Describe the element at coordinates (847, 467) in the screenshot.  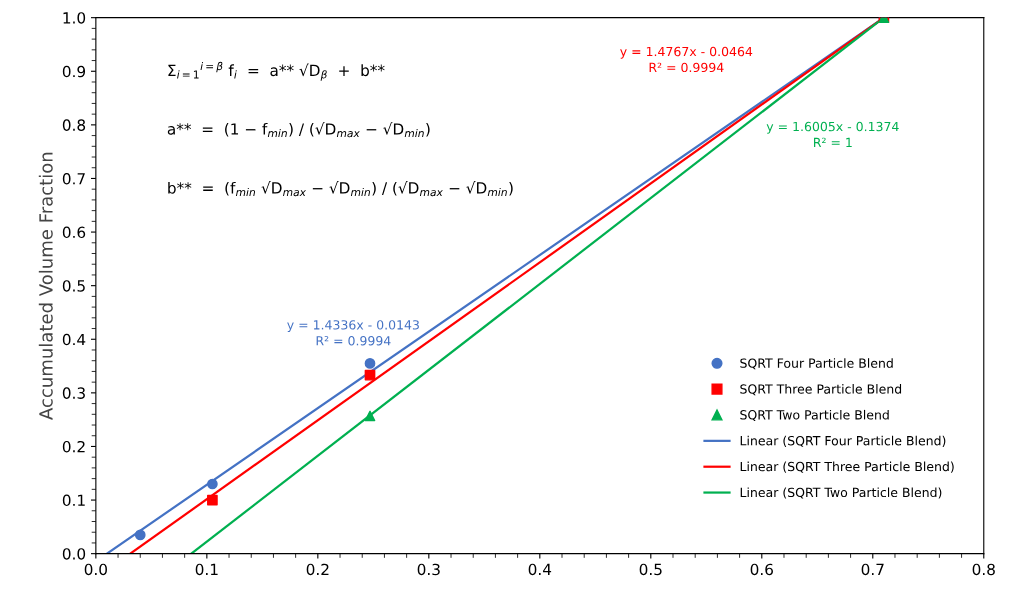
I see `legend-label: Linear (SQRT Three Particle Blend)` at that location.